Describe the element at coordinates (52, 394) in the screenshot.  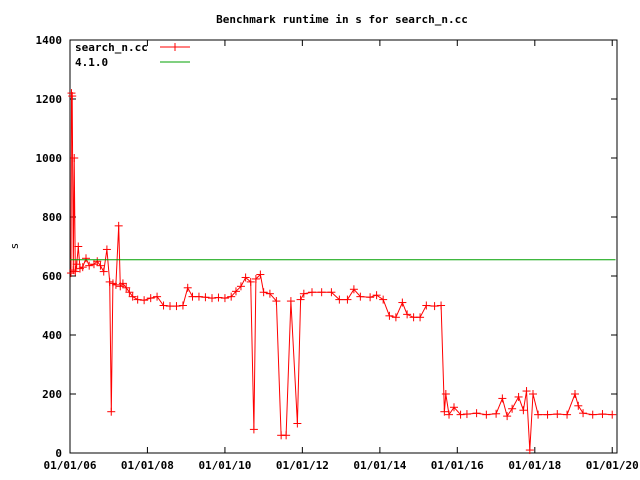
I see `y-tick-label: 200` at that location.